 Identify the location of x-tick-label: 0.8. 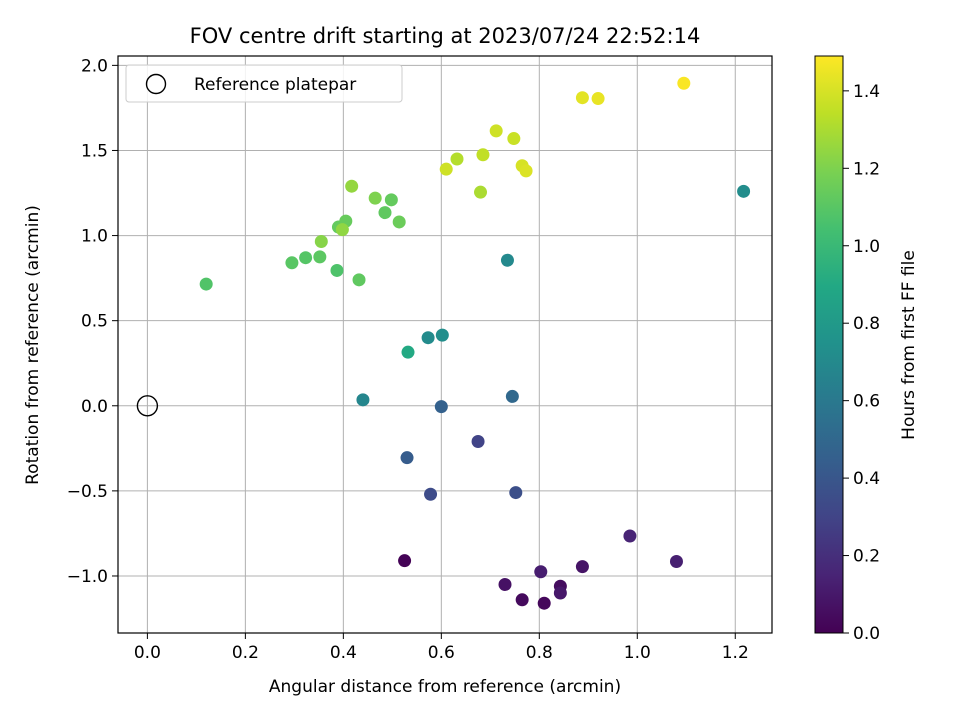
(539, 653).